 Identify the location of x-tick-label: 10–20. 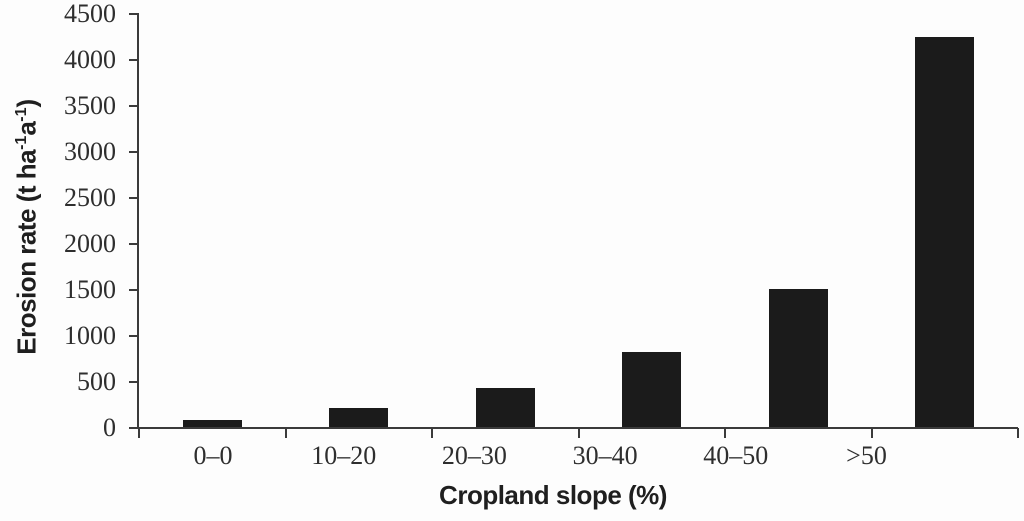
(344, 455).